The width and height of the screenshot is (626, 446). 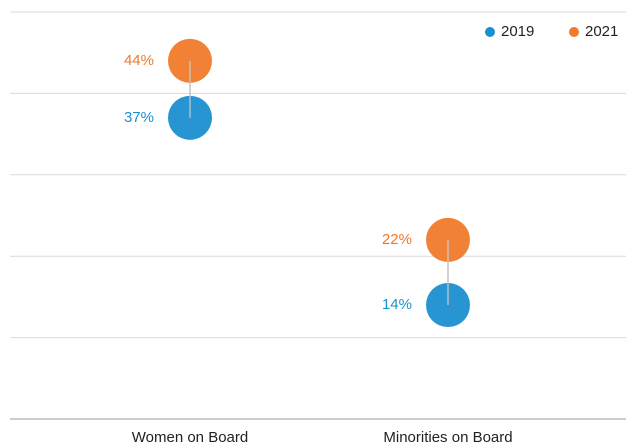 What do you see at coordinates (397, 239) in the screenshot?
I see `data-label: 22%` at bounding box center [397, 239].